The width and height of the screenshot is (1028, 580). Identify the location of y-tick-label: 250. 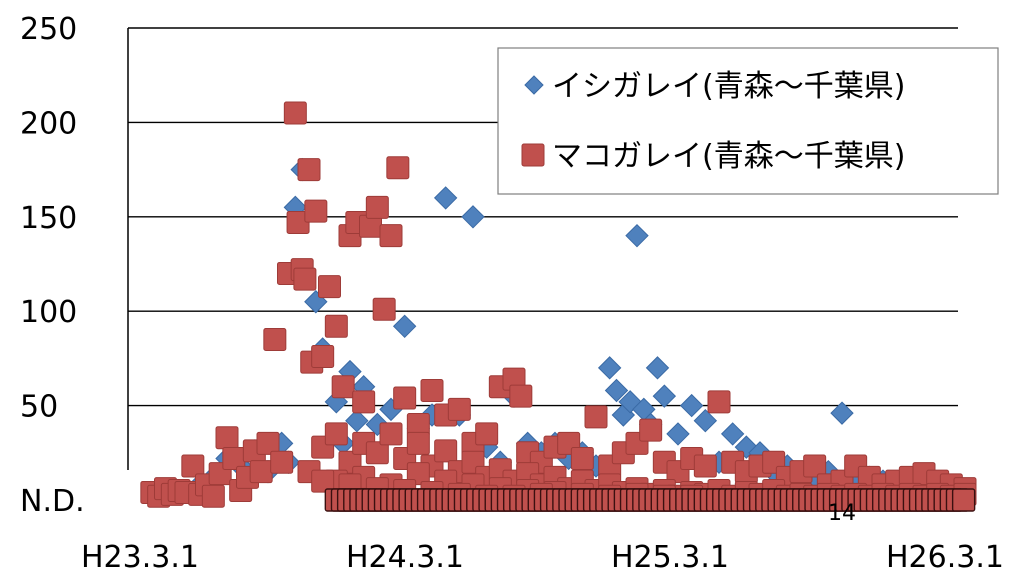
(48, 29).